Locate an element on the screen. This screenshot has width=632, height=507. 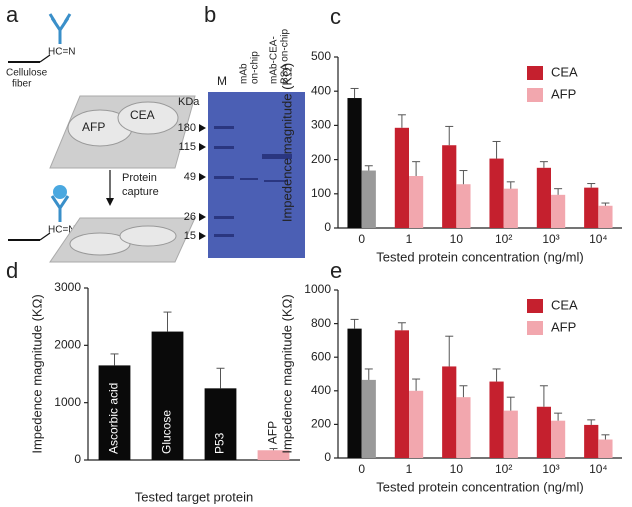
panel-label: e is located at coordinates (336, 270).